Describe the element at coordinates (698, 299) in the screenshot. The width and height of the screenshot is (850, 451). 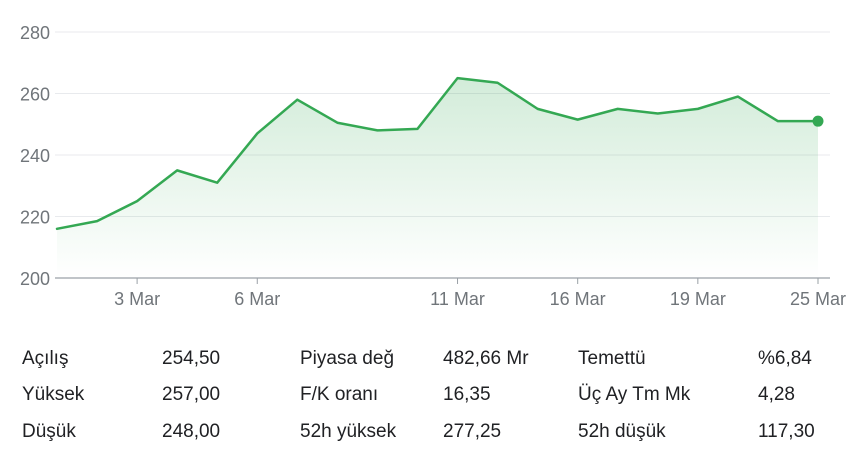
I see `x-tick-label: 19 Mar` at that location.